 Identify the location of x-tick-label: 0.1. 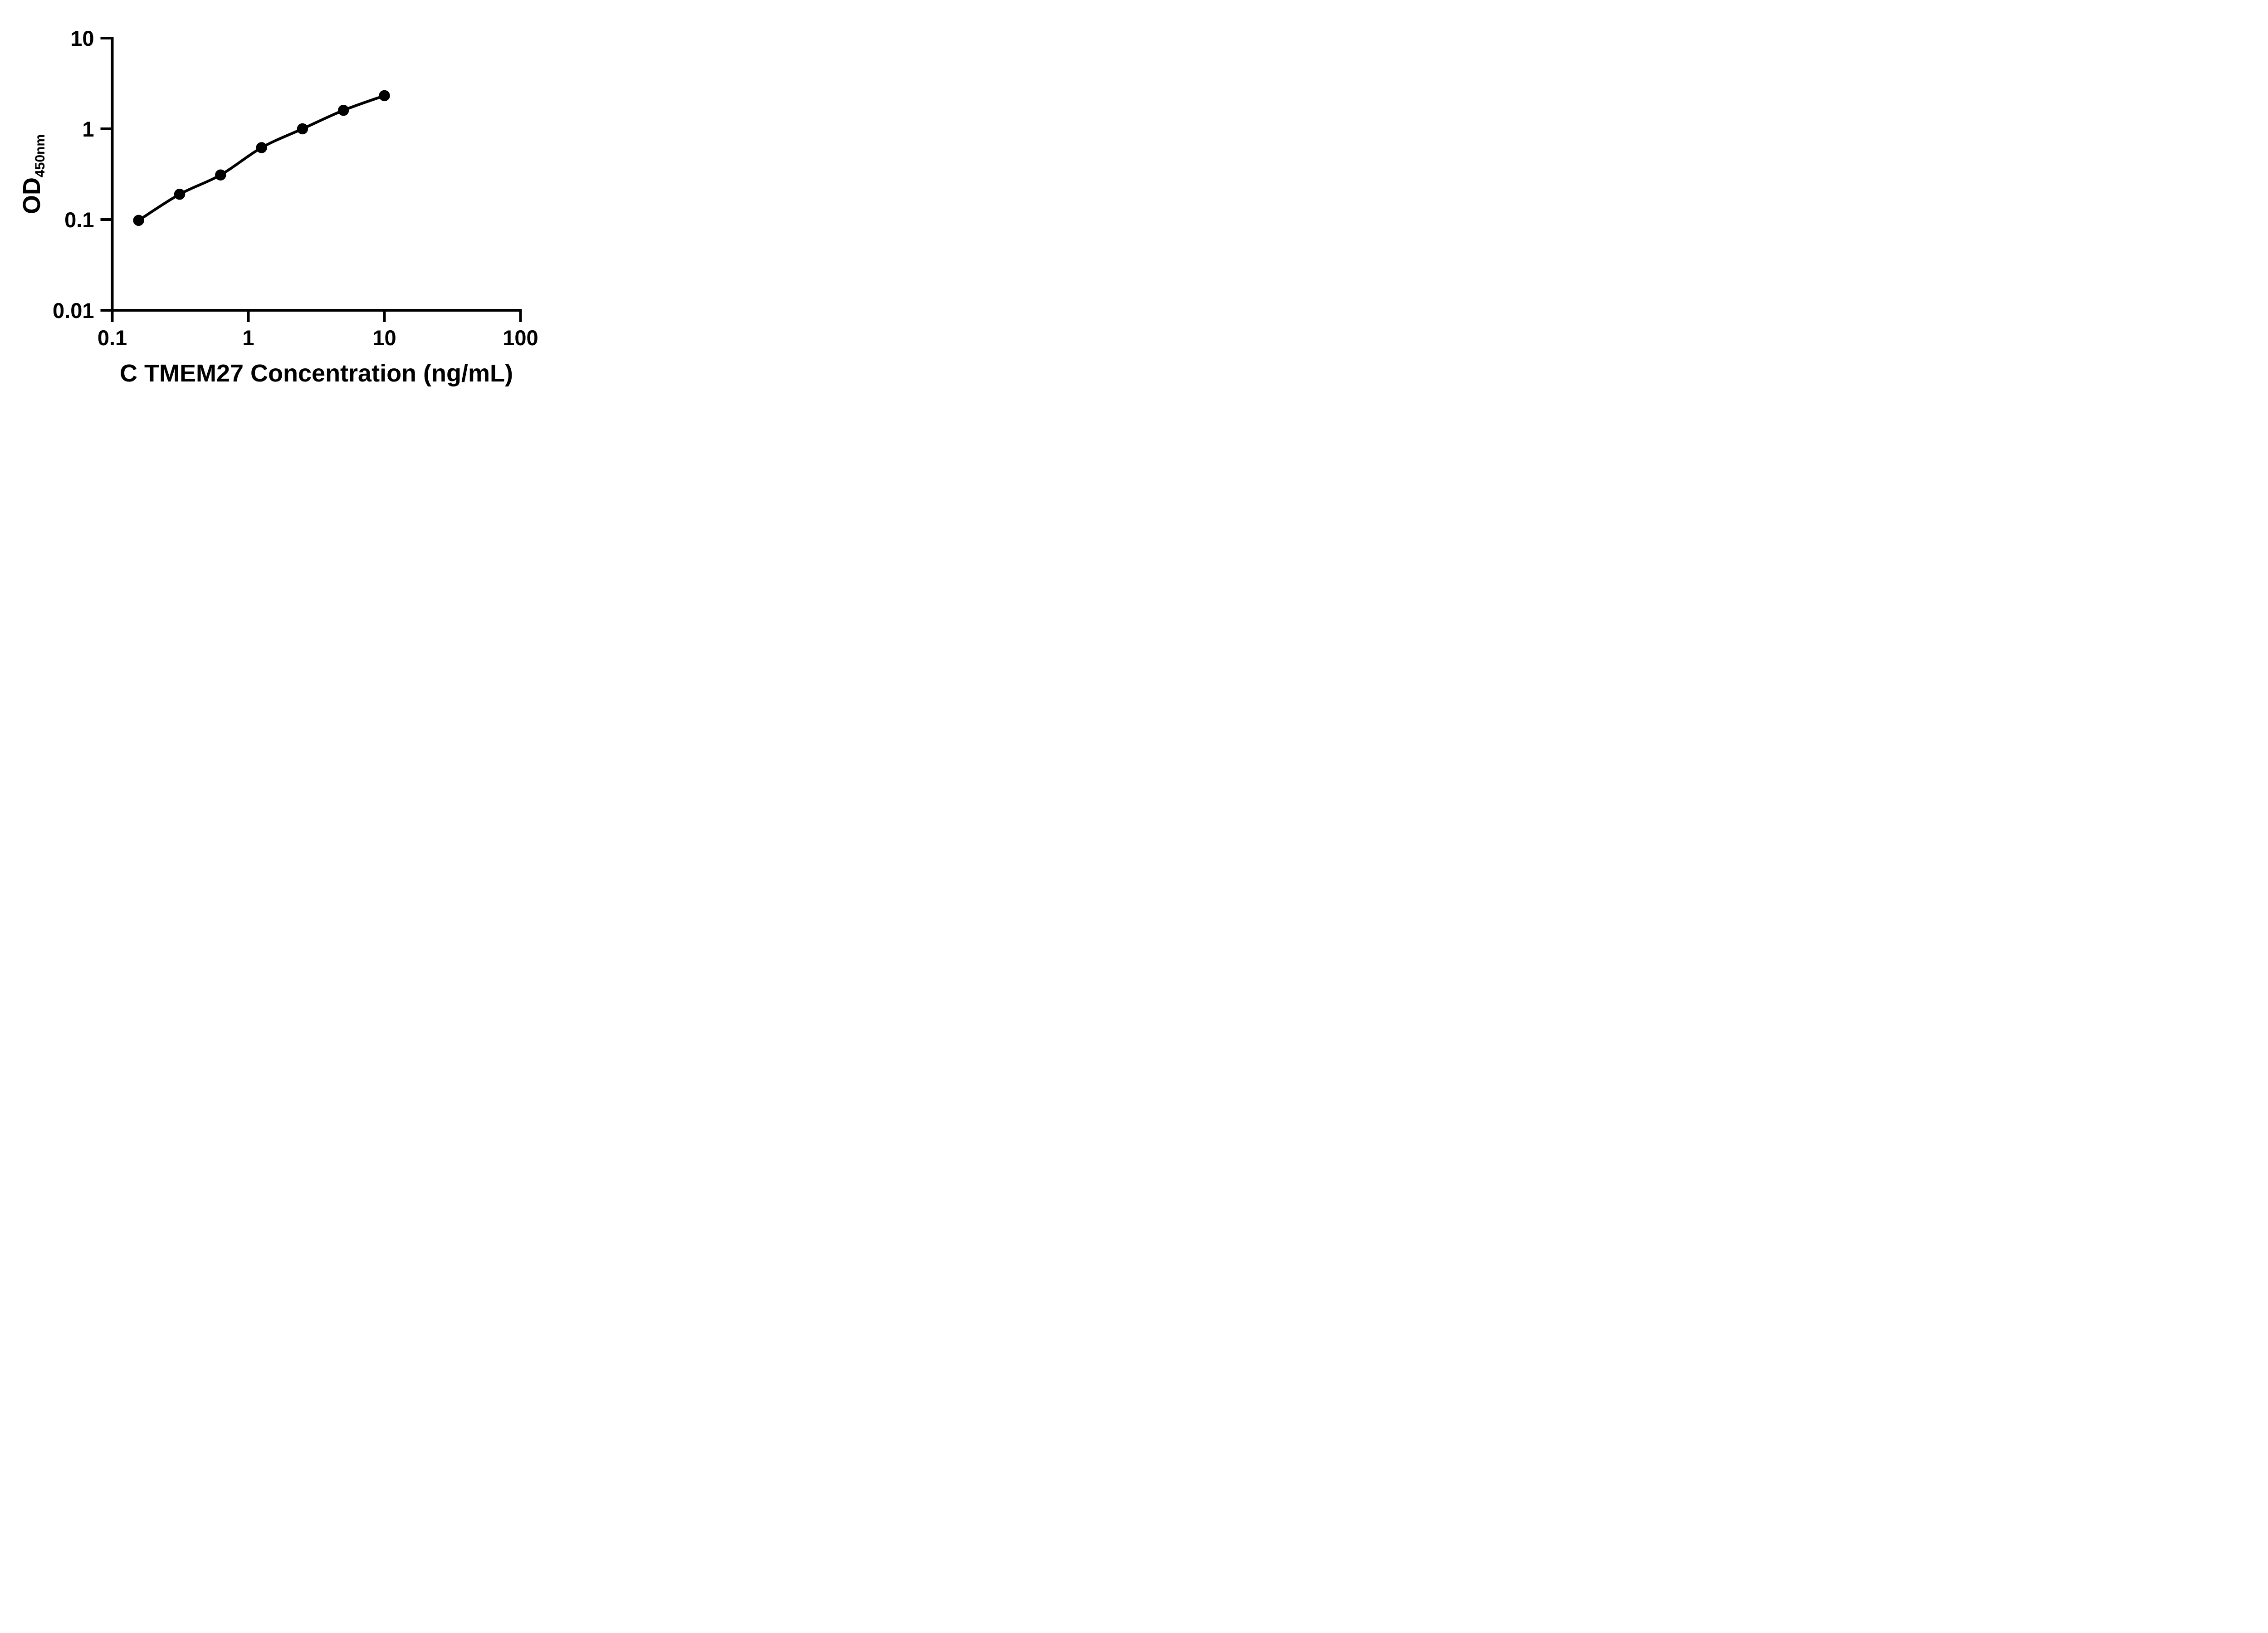
(113, 338).